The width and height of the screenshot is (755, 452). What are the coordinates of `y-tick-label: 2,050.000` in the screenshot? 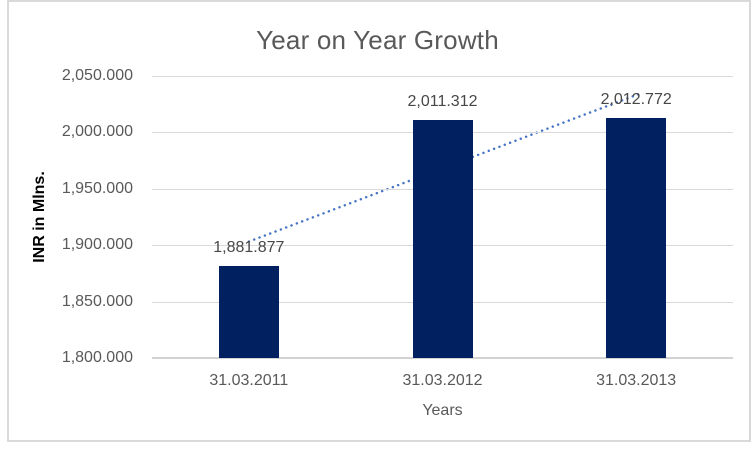 It's located at (97, 75).